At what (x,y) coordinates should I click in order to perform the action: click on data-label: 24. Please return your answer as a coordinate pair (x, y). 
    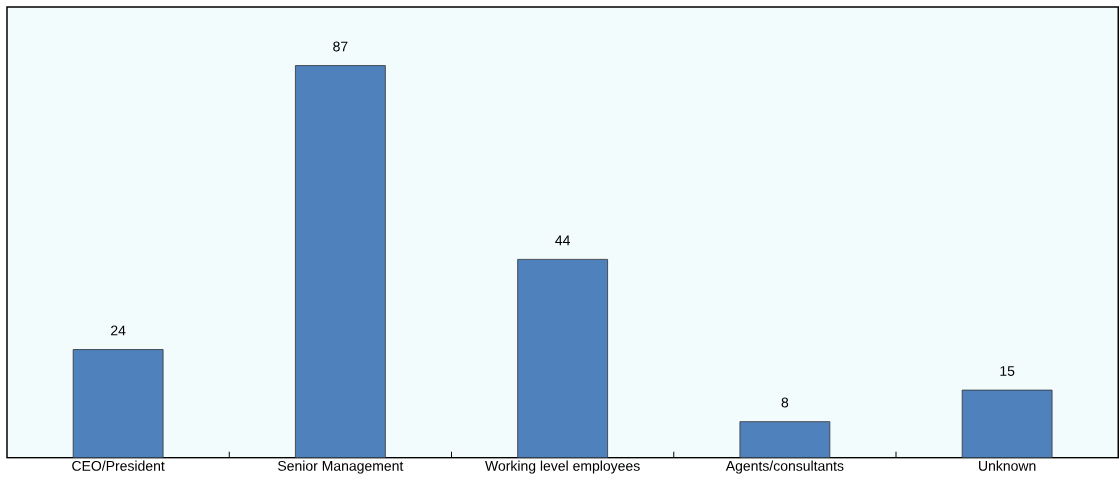
    Looking at the image, I should click on (118, 330).